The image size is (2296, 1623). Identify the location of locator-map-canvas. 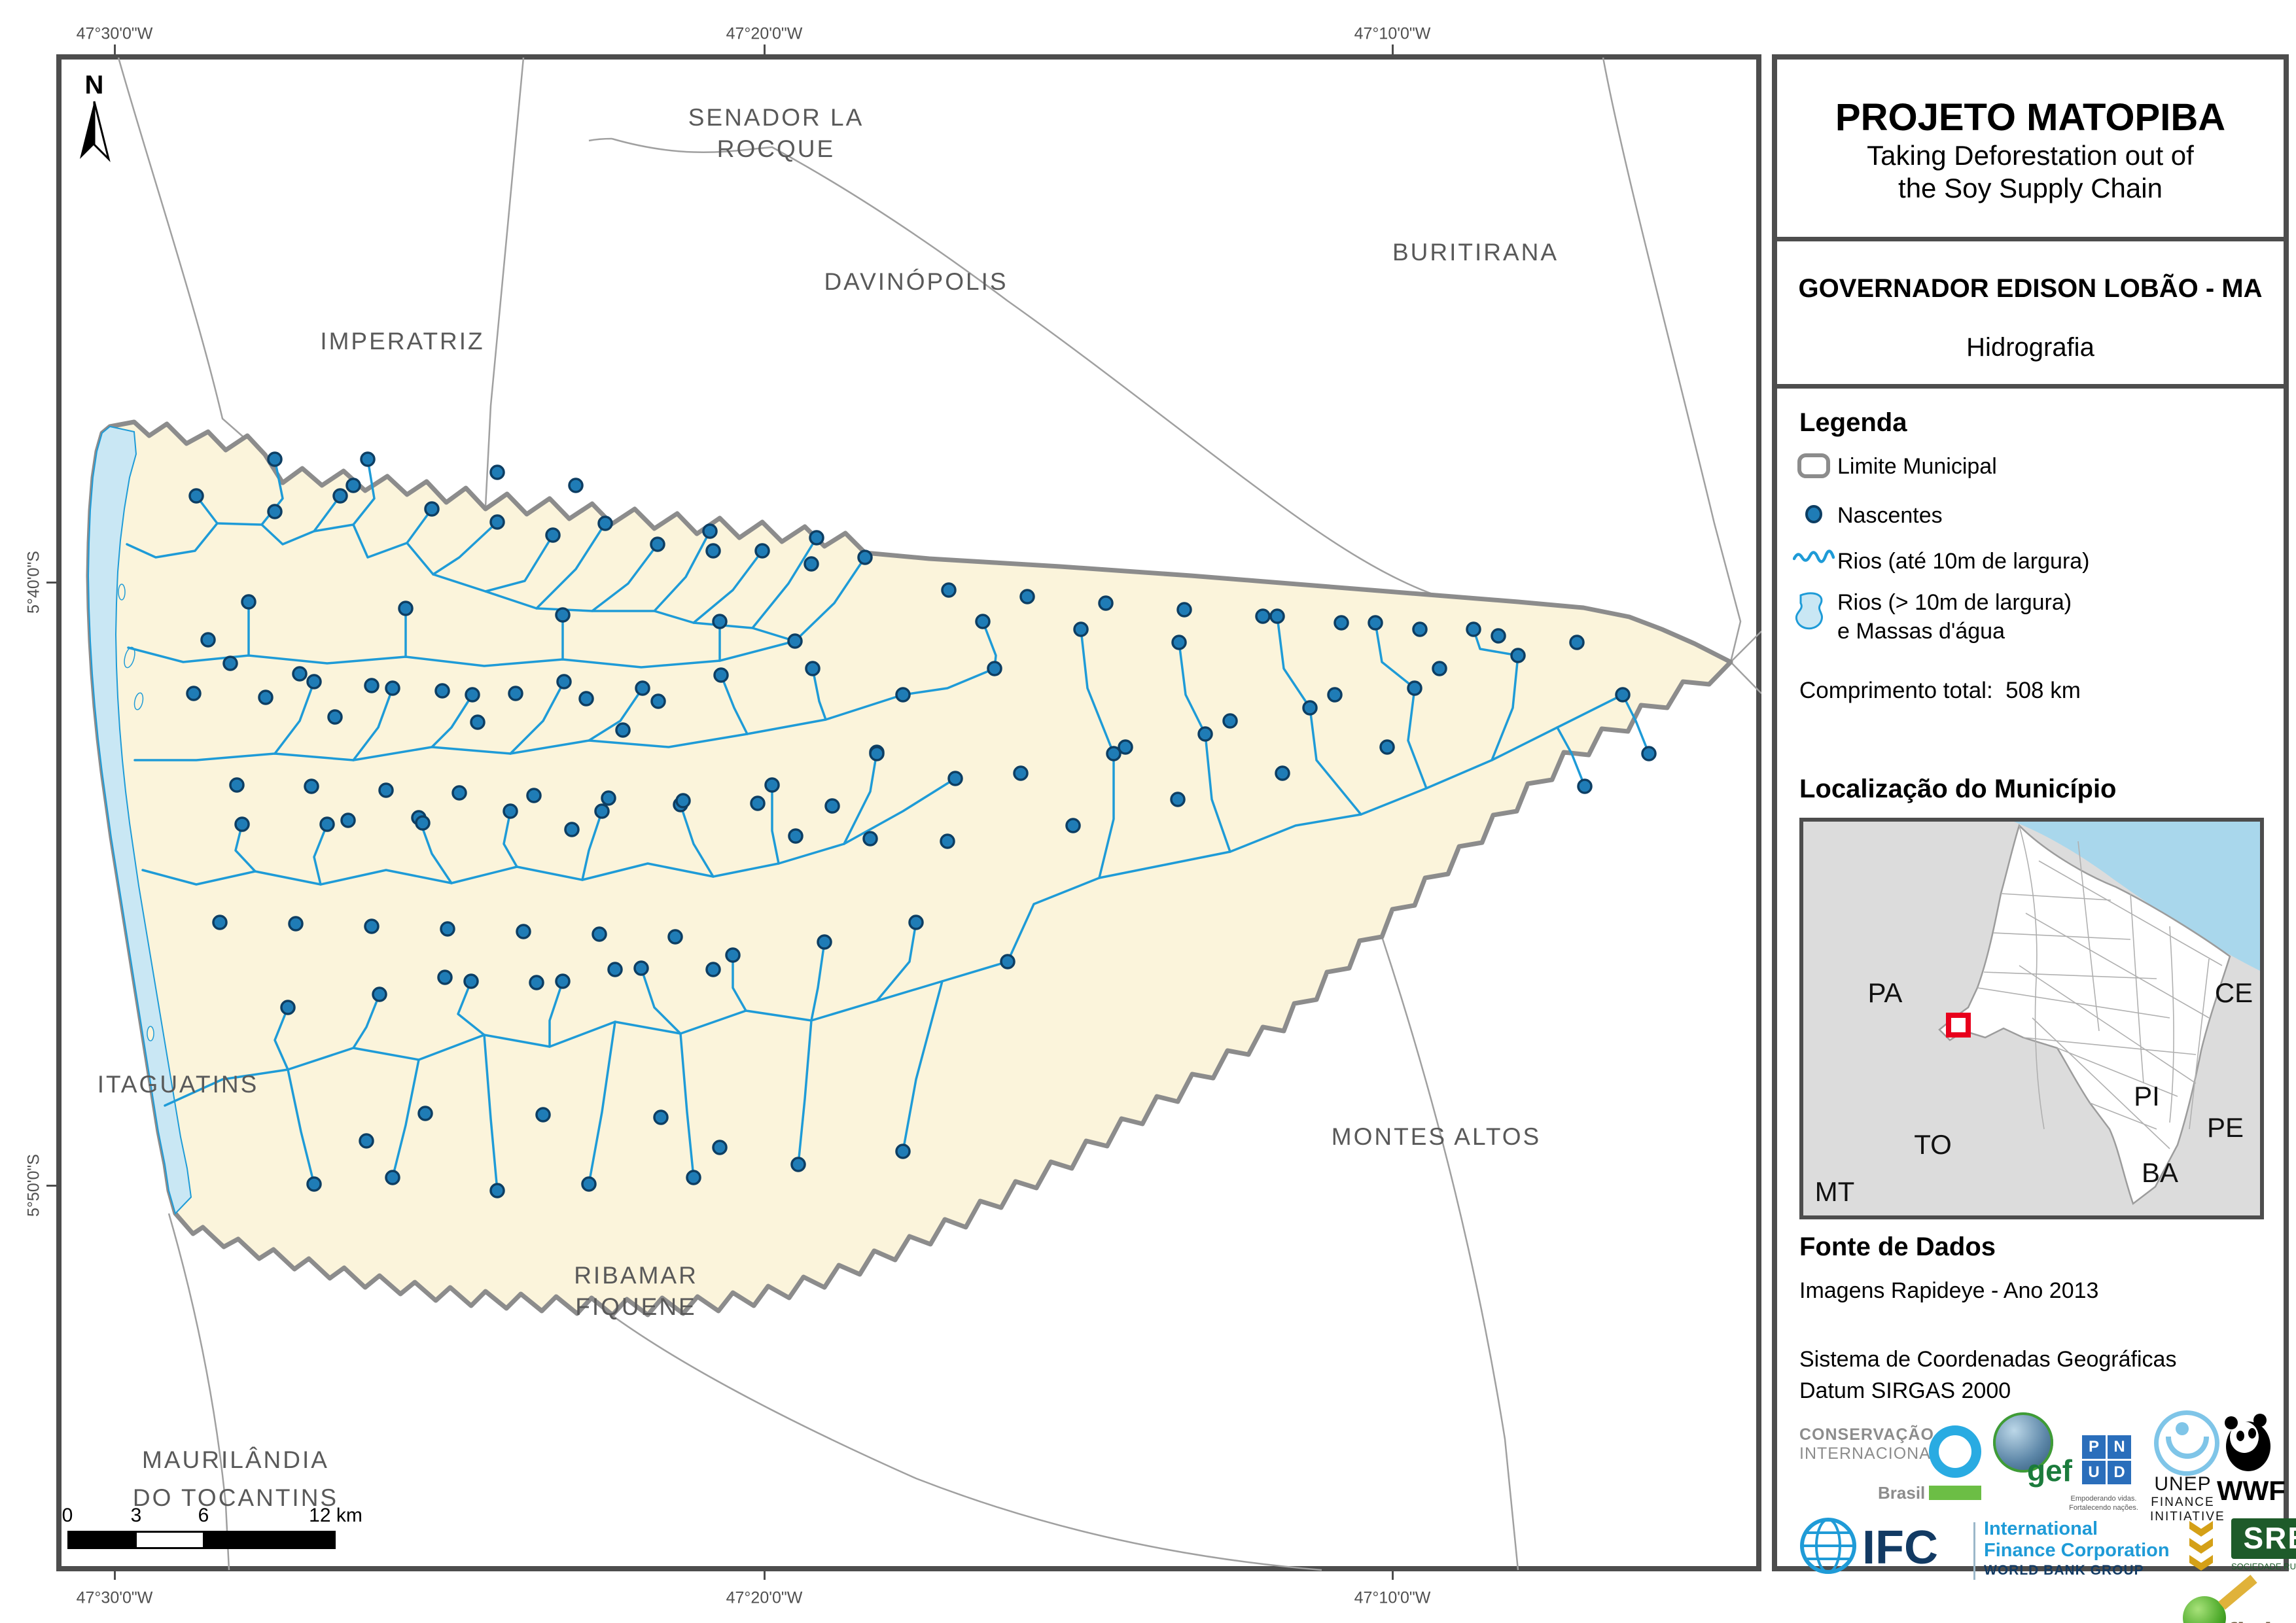
(2031, 1019).